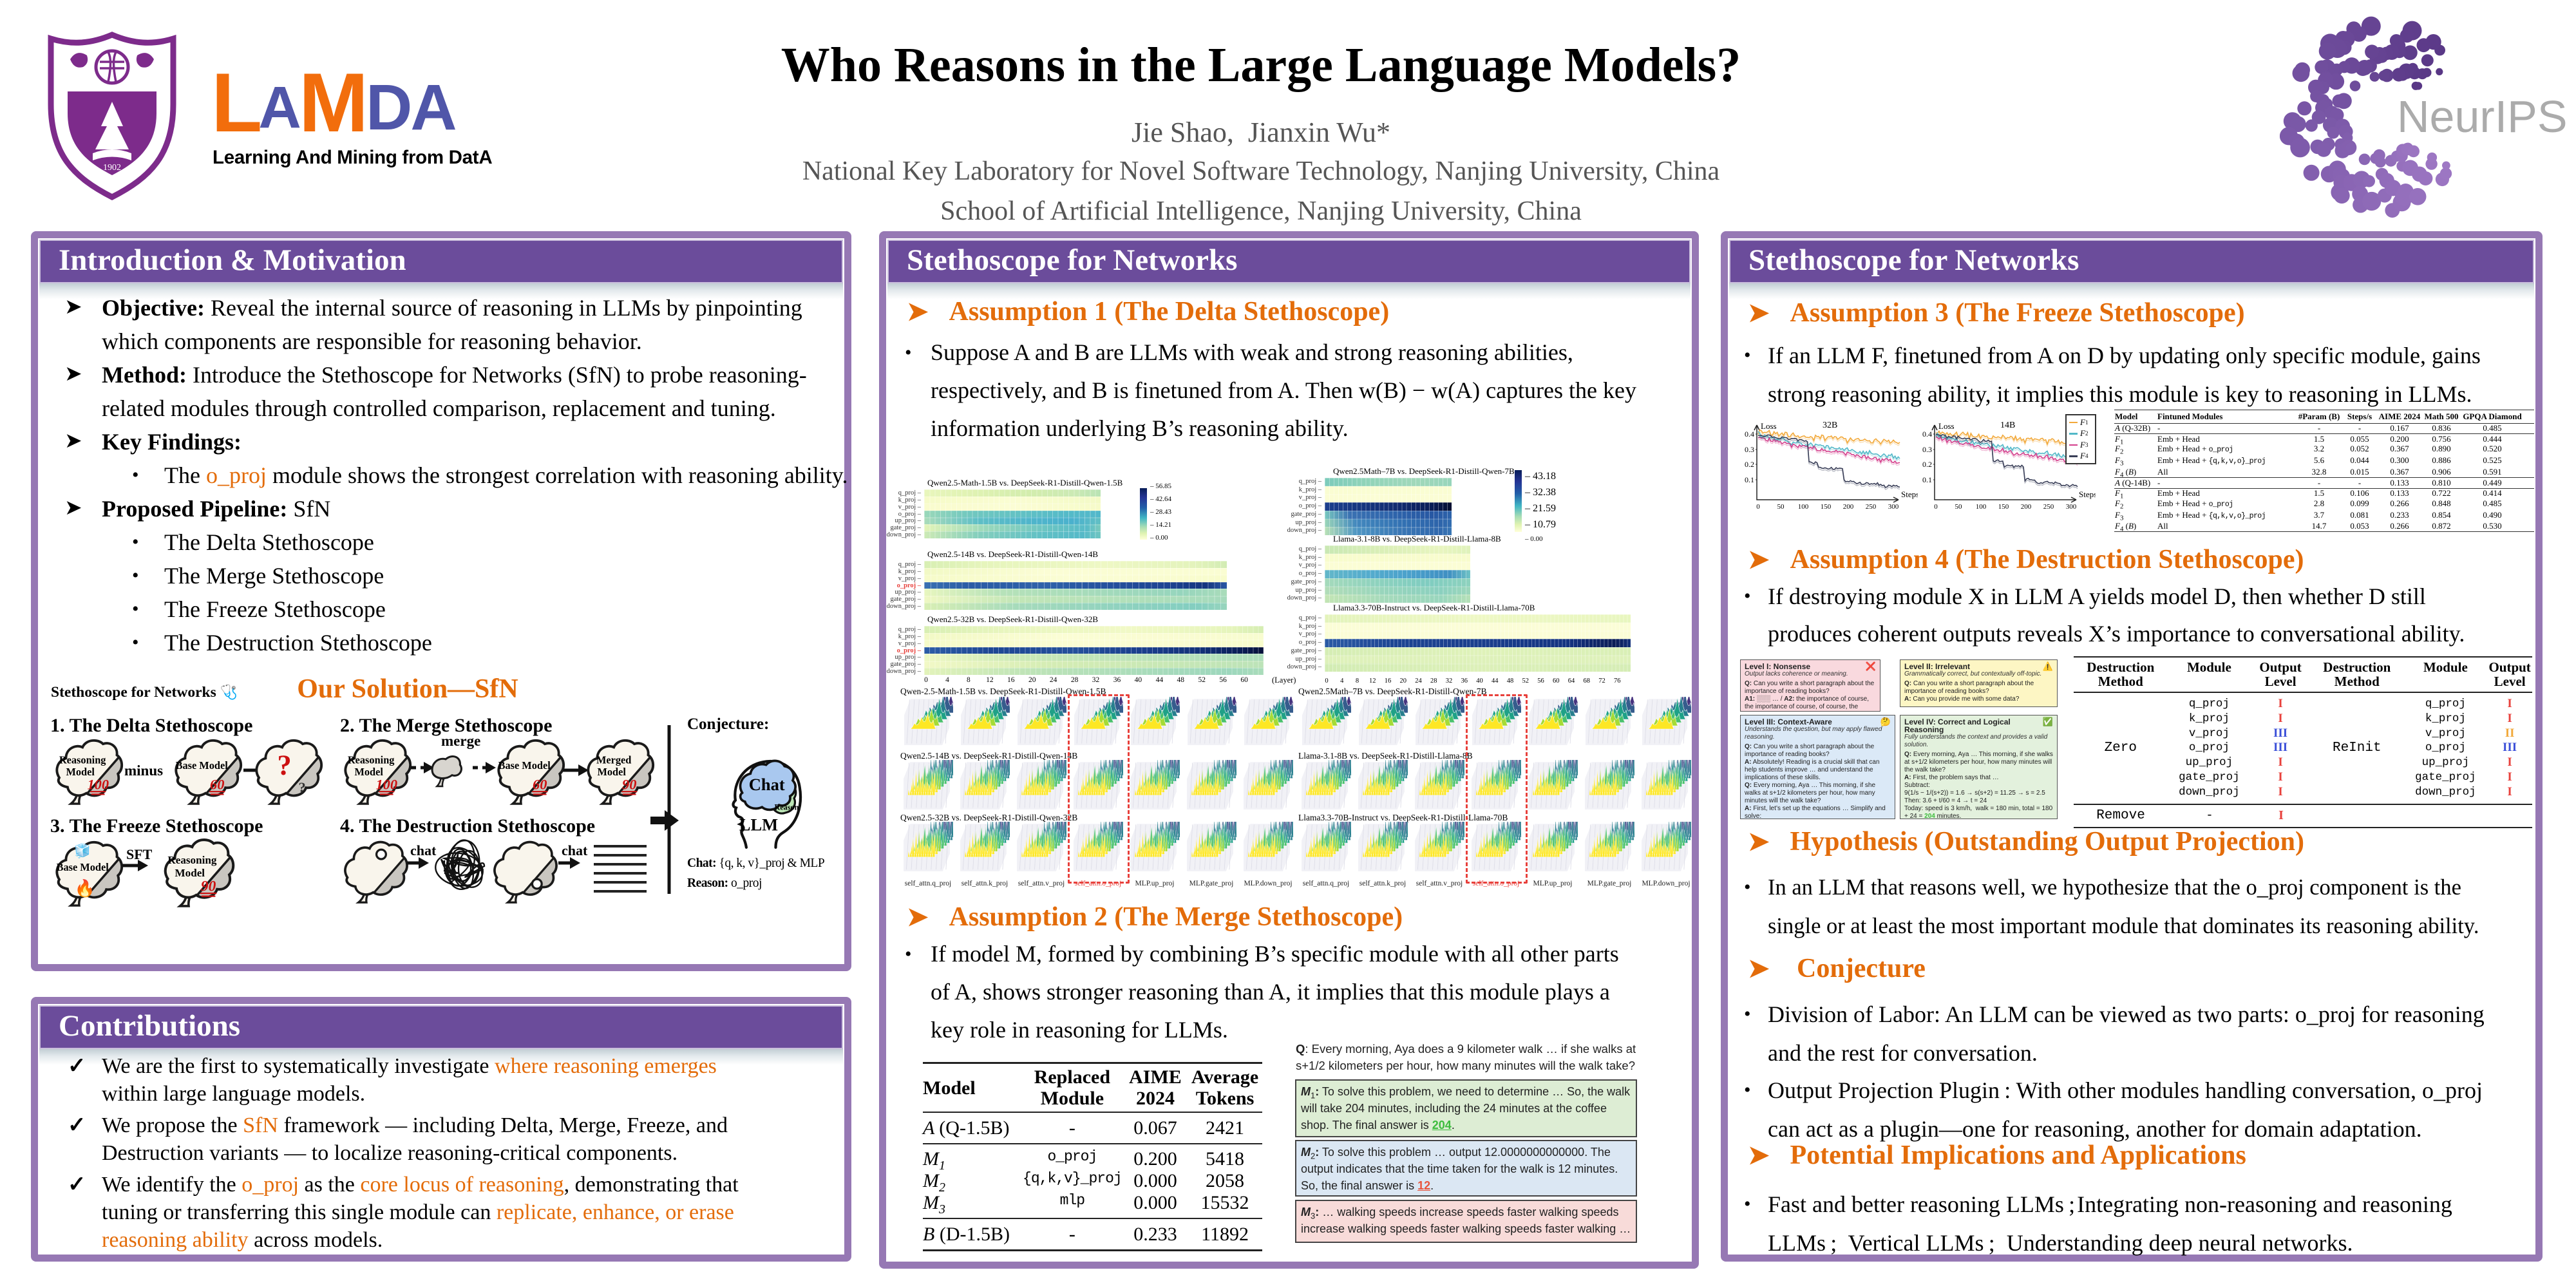 Image resolution: width=2576 pixels, height=1288 pixels. What do you see at coordinates (758, 824) in the screenshot?
I see `svg-text: LLM` at bounding box center [758, 824].